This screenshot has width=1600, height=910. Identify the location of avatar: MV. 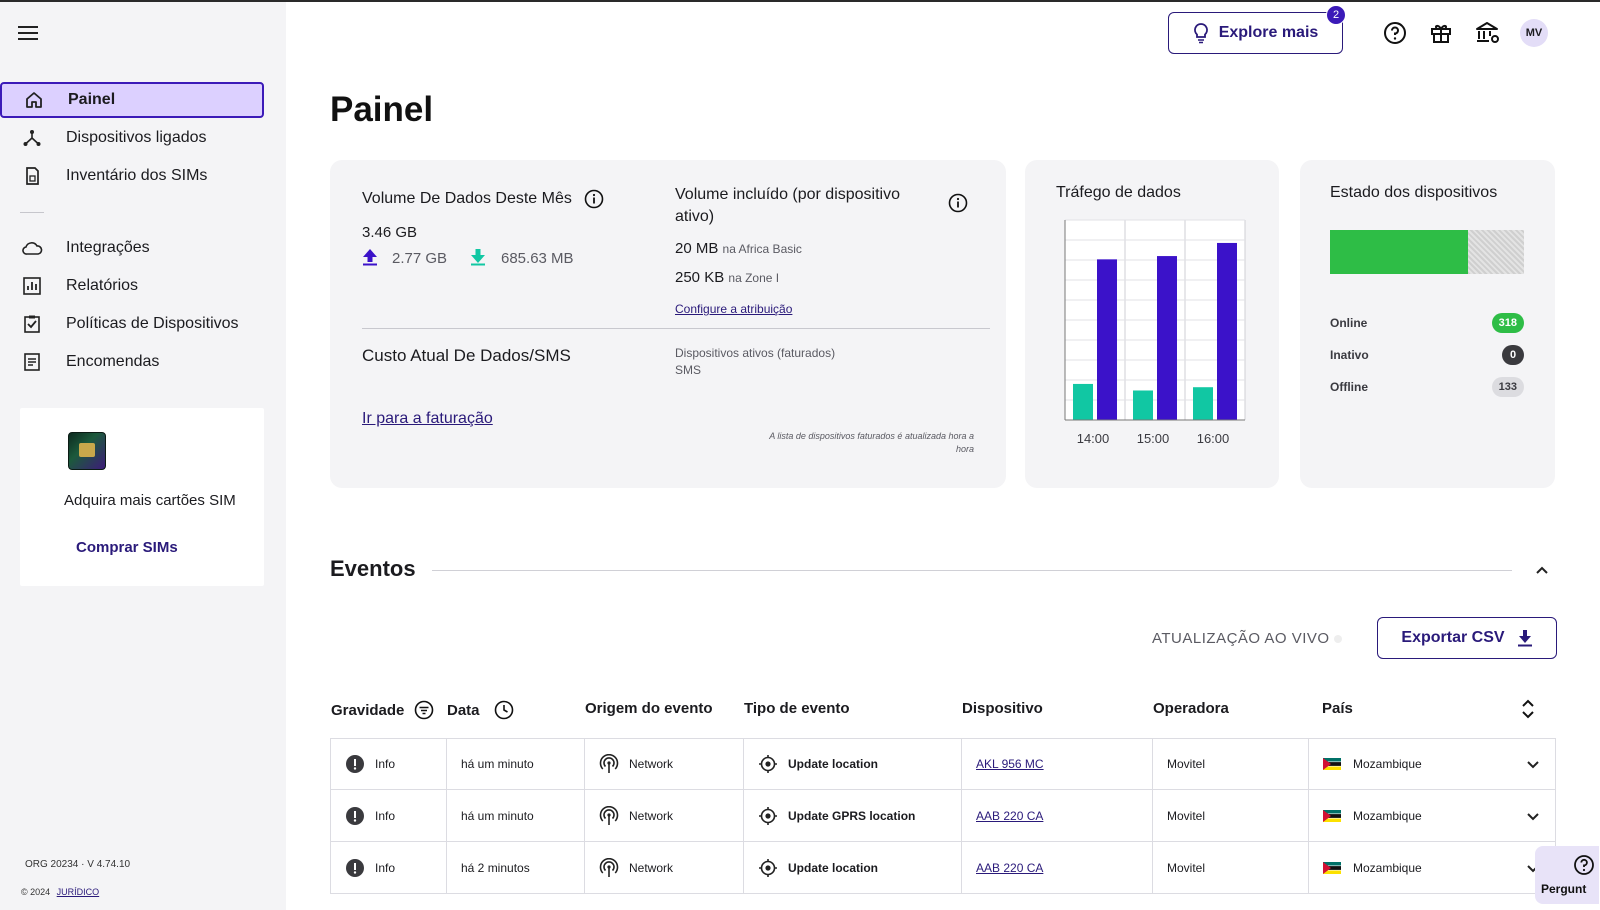
(1534, 33).